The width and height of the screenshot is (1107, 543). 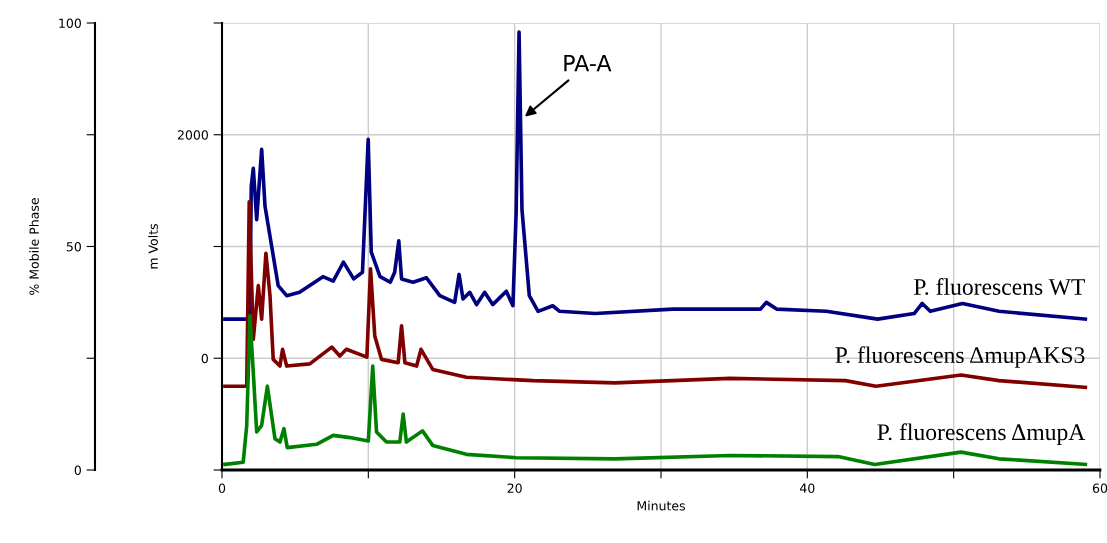 What do you see at coordinates (999, 287) in the screenshot?
I see `series-label: P. fluorescens WT` at bounding box center [999, 287].